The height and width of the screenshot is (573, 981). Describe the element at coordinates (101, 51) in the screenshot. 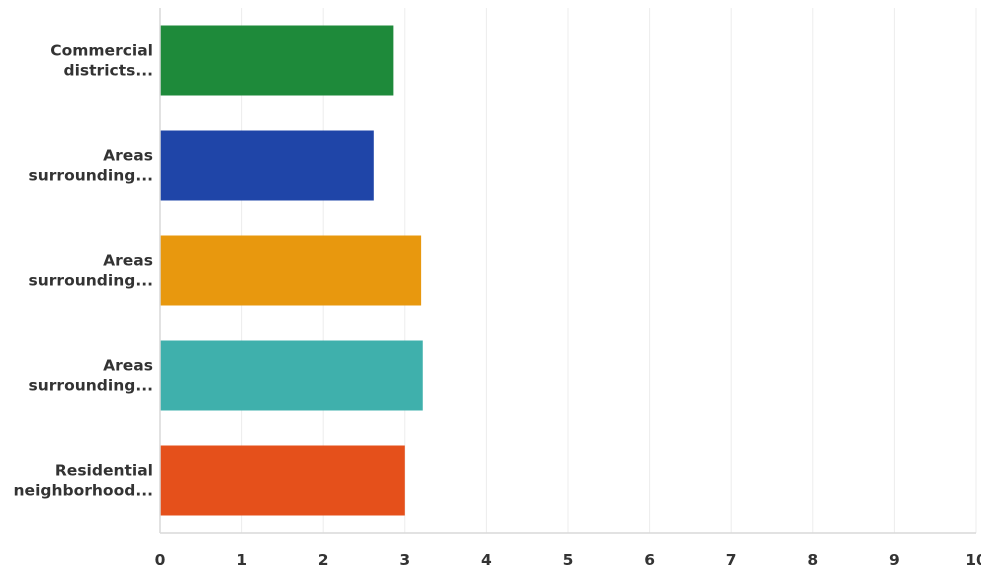

I see `category-label-line: Commercial` at that location.